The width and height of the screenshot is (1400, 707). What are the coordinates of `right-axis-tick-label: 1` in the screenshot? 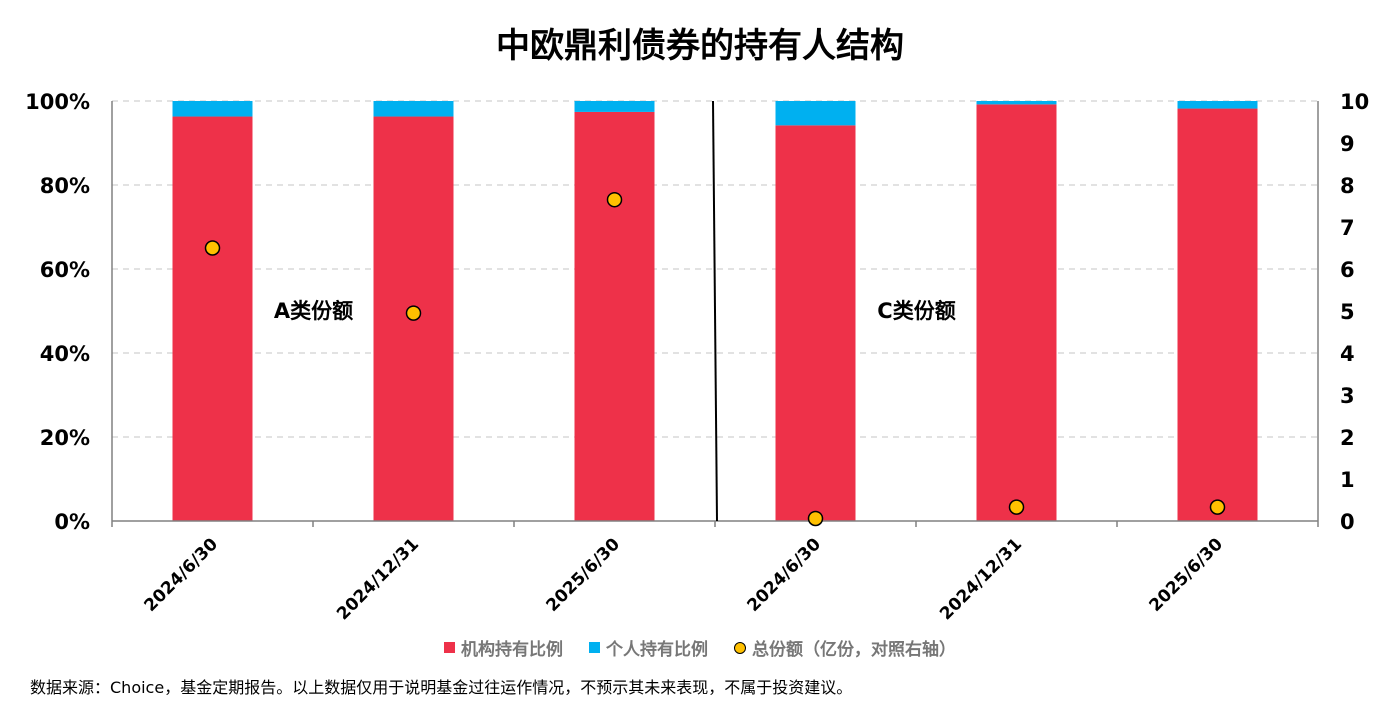 It's located at (1347, 480).